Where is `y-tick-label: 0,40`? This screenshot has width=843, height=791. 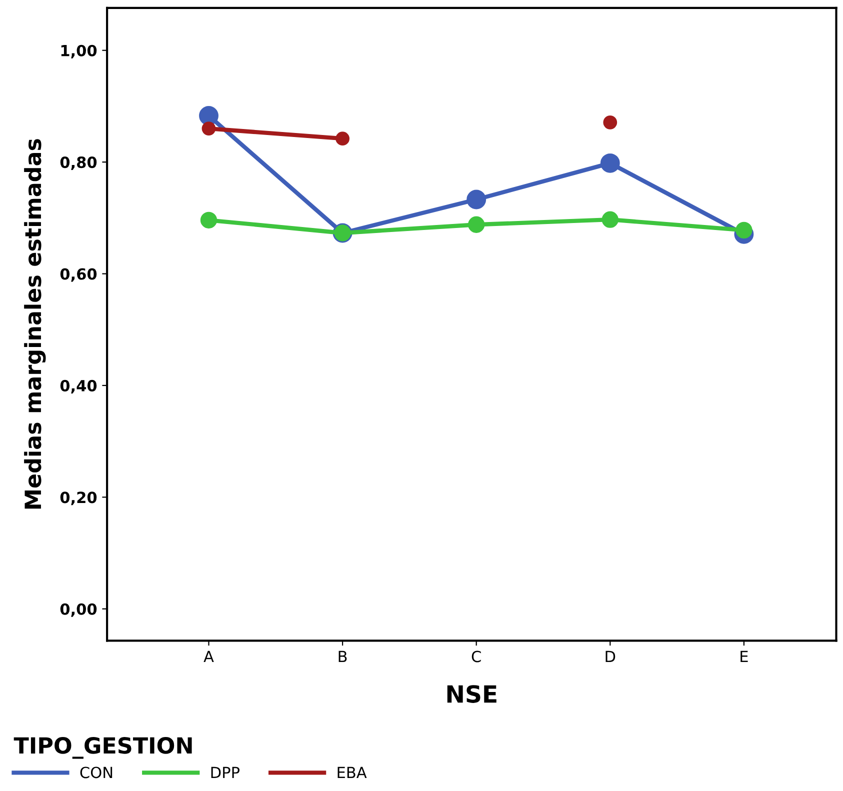 y-tick-label: 0,40 is located at coordinates (78, 387).